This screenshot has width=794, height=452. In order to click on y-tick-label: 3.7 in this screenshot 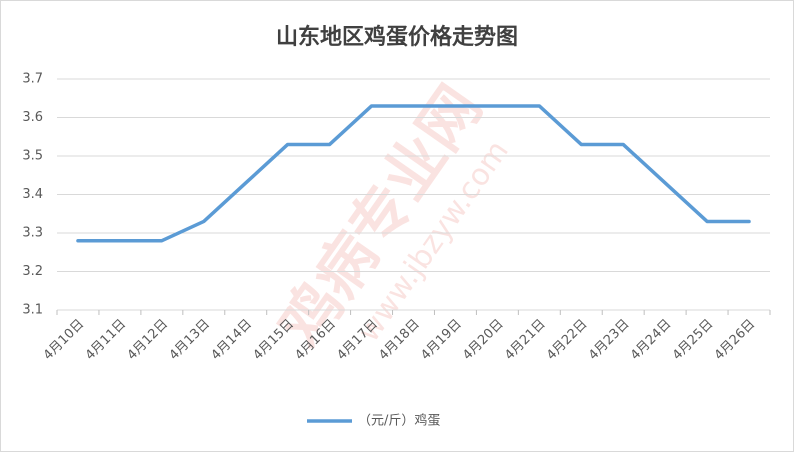, I will do `click(32, 79)`.